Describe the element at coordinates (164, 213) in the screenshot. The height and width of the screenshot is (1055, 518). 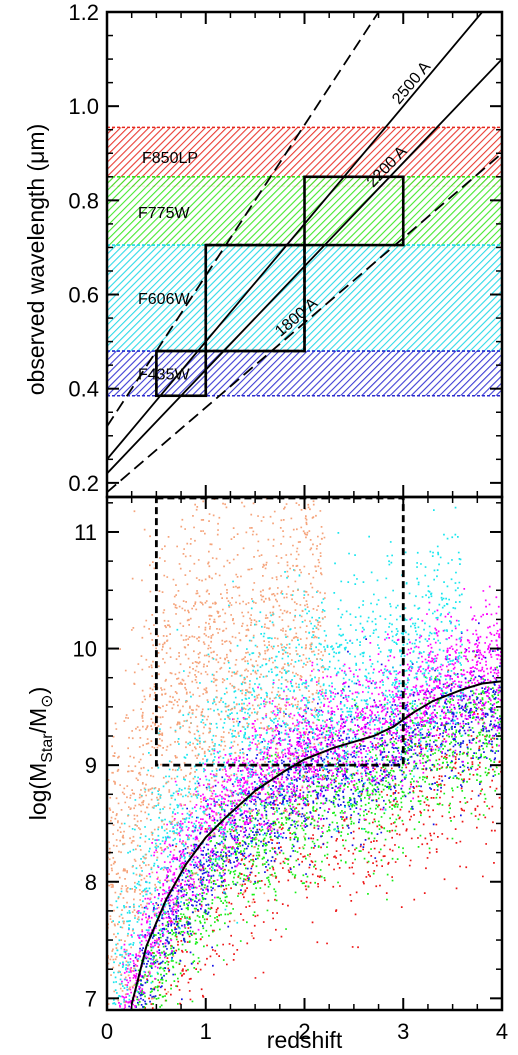
I see `band-label-f775w: F775W` at that location.